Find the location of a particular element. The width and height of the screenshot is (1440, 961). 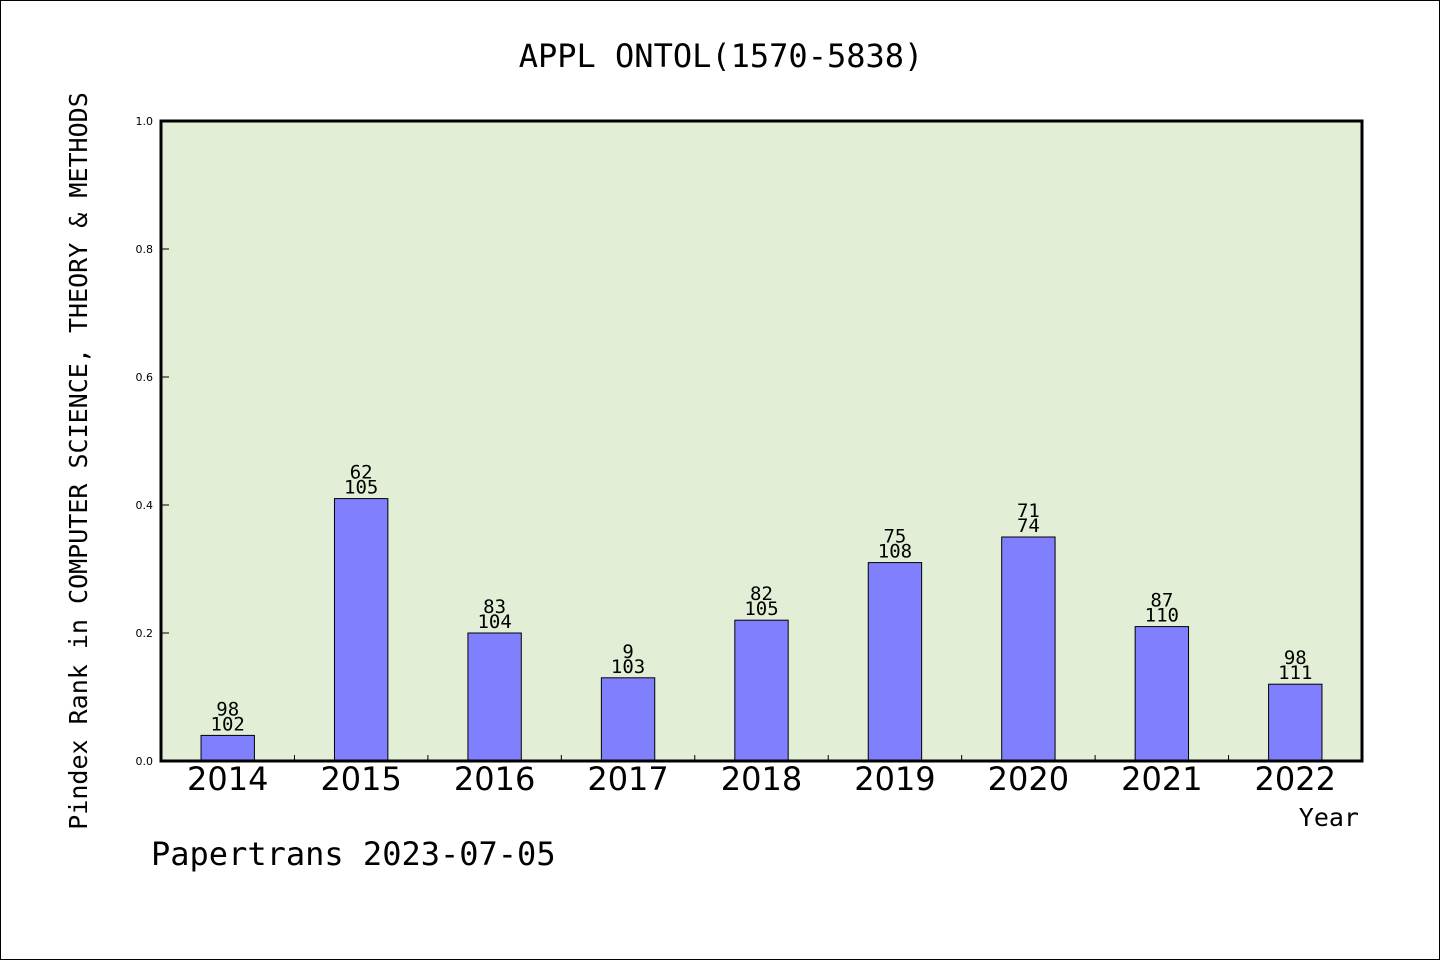

y-tick-label: 0.4 is located at coordinates (145, 505).